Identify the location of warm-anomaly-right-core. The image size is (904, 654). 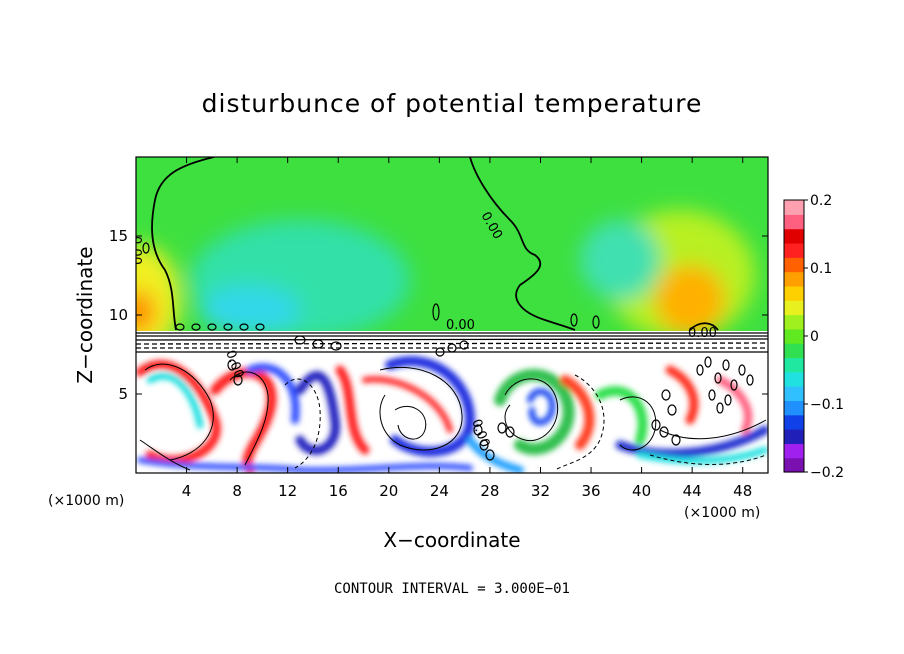
(690, 300).